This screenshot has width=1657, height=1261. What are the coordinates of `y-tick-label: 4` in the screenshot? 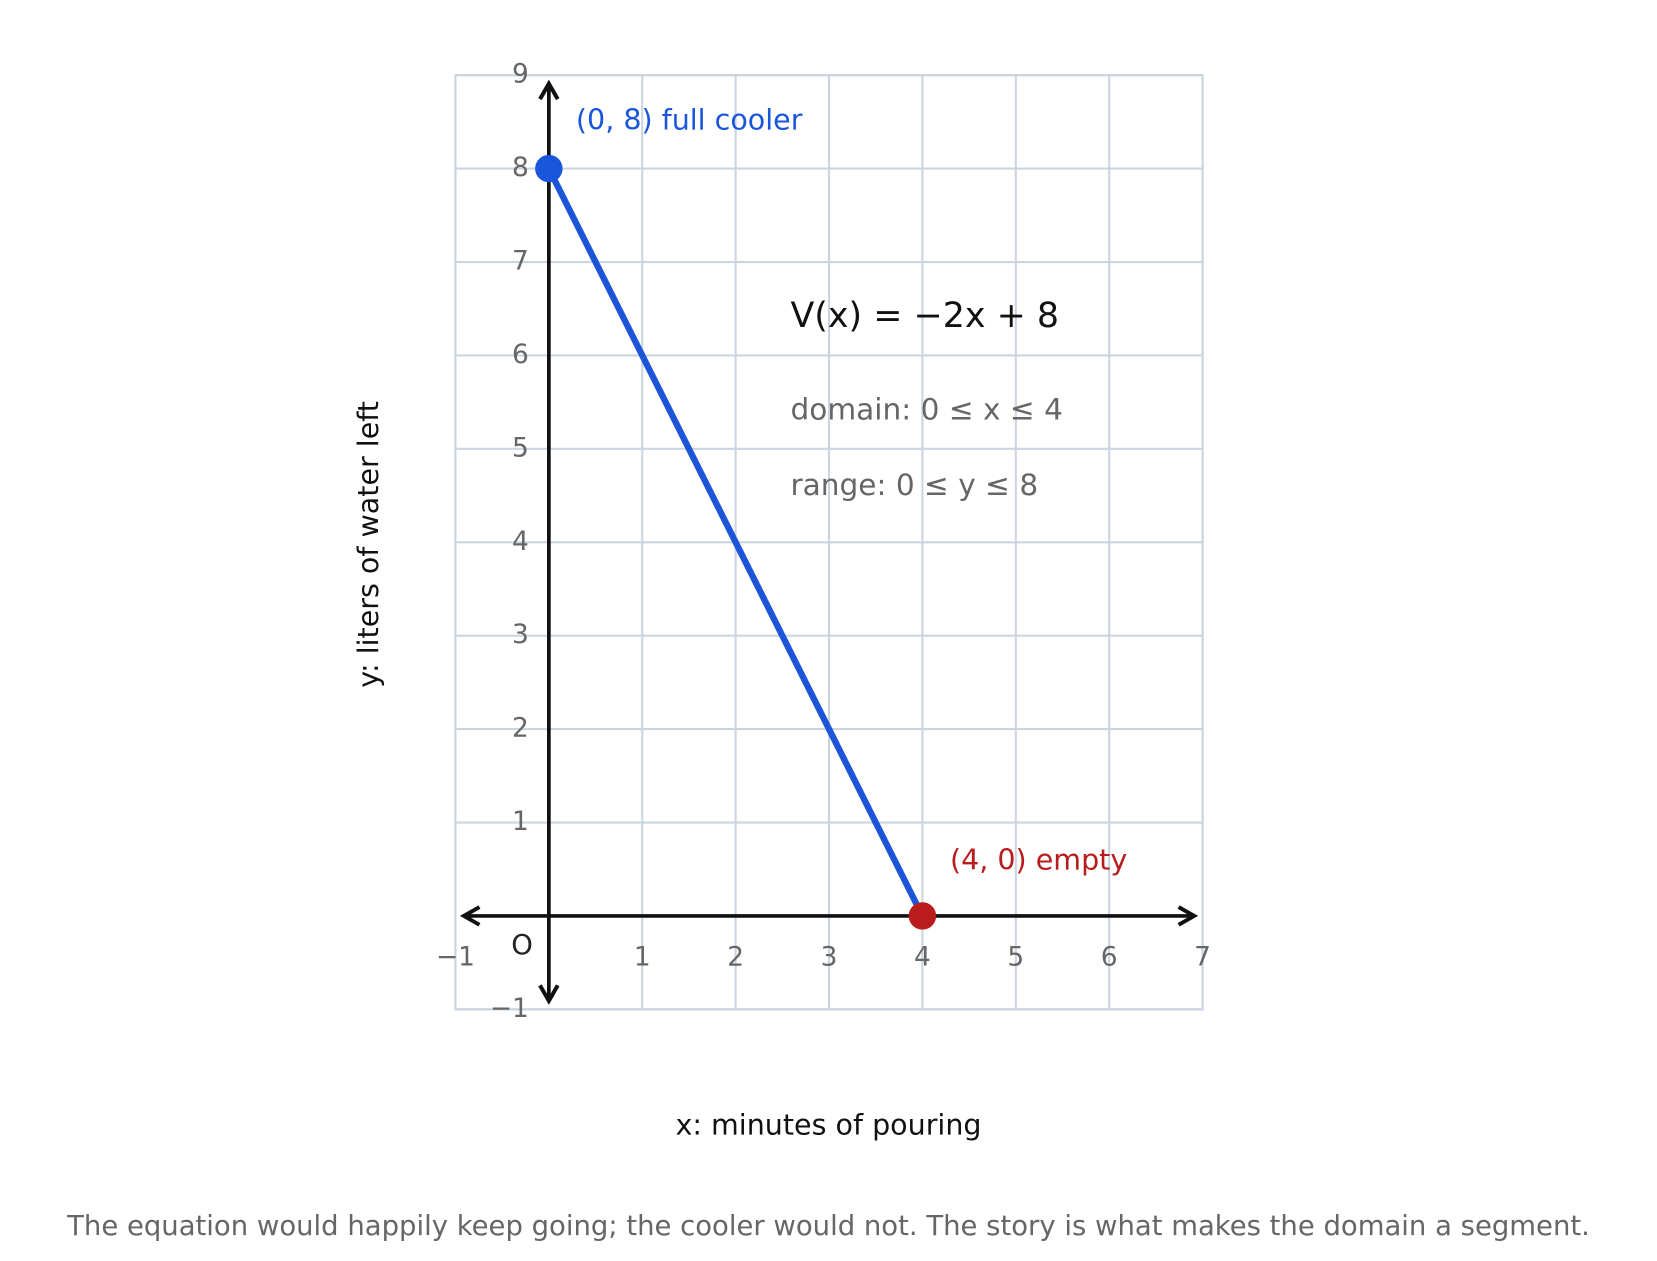 It's located at (520, 541).